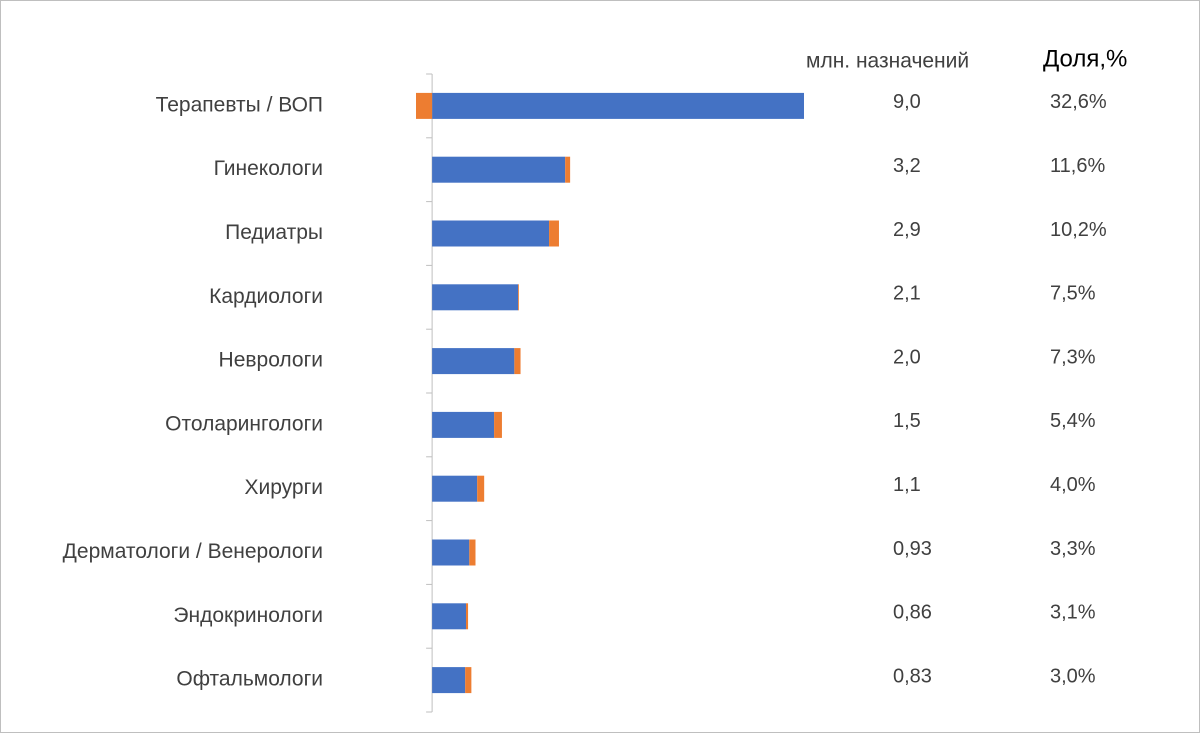 This screenshot has width=1200, height=733. I want to click on count-value: 2,1, so click(907, 294).